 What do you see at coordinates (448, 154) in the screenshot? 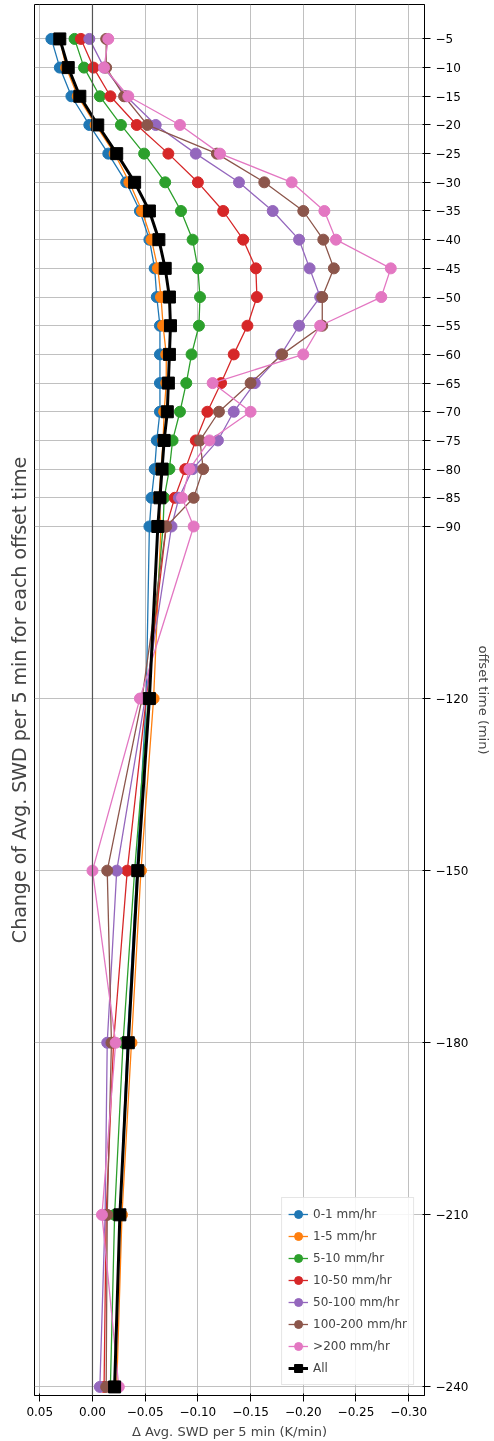
I see `y-tick-label: −25` at bounding box center [448, 154].